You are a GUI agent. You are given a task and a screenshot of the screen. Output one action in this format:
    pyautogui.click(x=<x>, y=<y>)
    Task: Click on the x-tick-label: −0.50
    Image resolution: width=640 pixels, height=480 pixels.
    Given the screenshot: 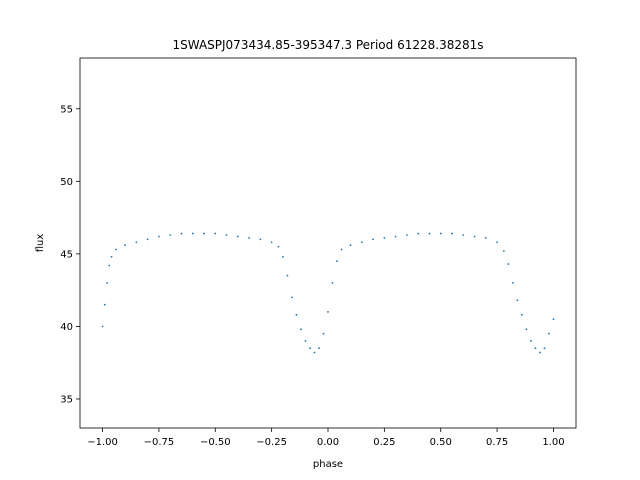 What is the action you would take?
    pyautogui.click(x=215, y=442)
    